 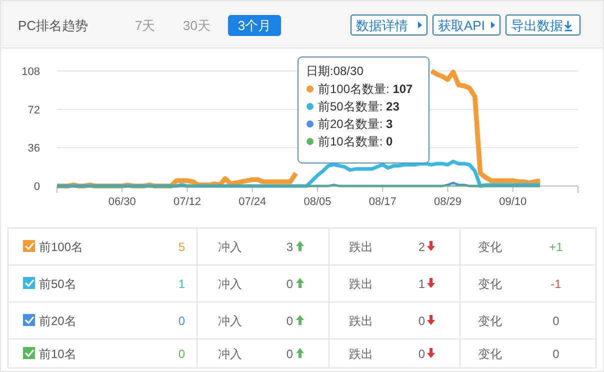 I want to click on text: 3, so click(x=290, y=247).